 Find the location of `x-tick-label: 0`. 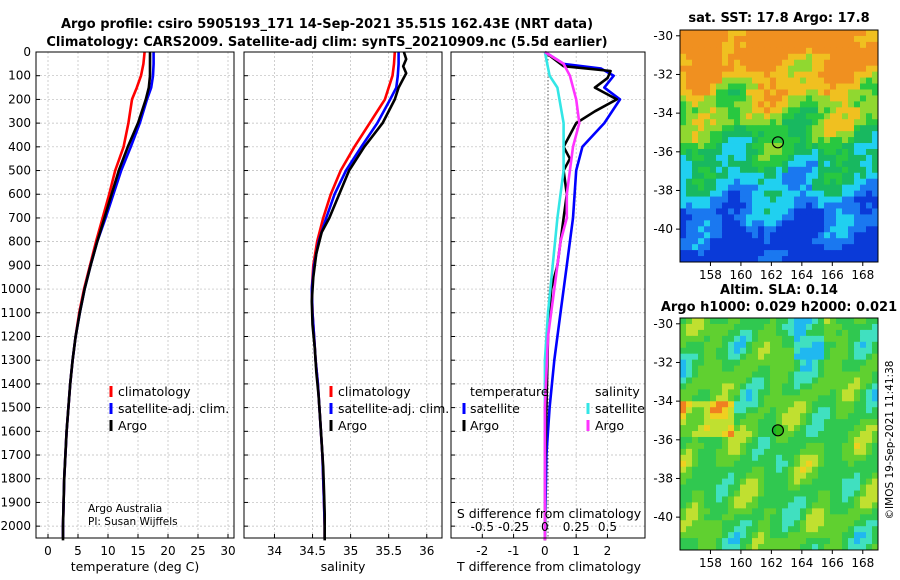

x-tick-label: 0 is located at coordinates (545, 551).